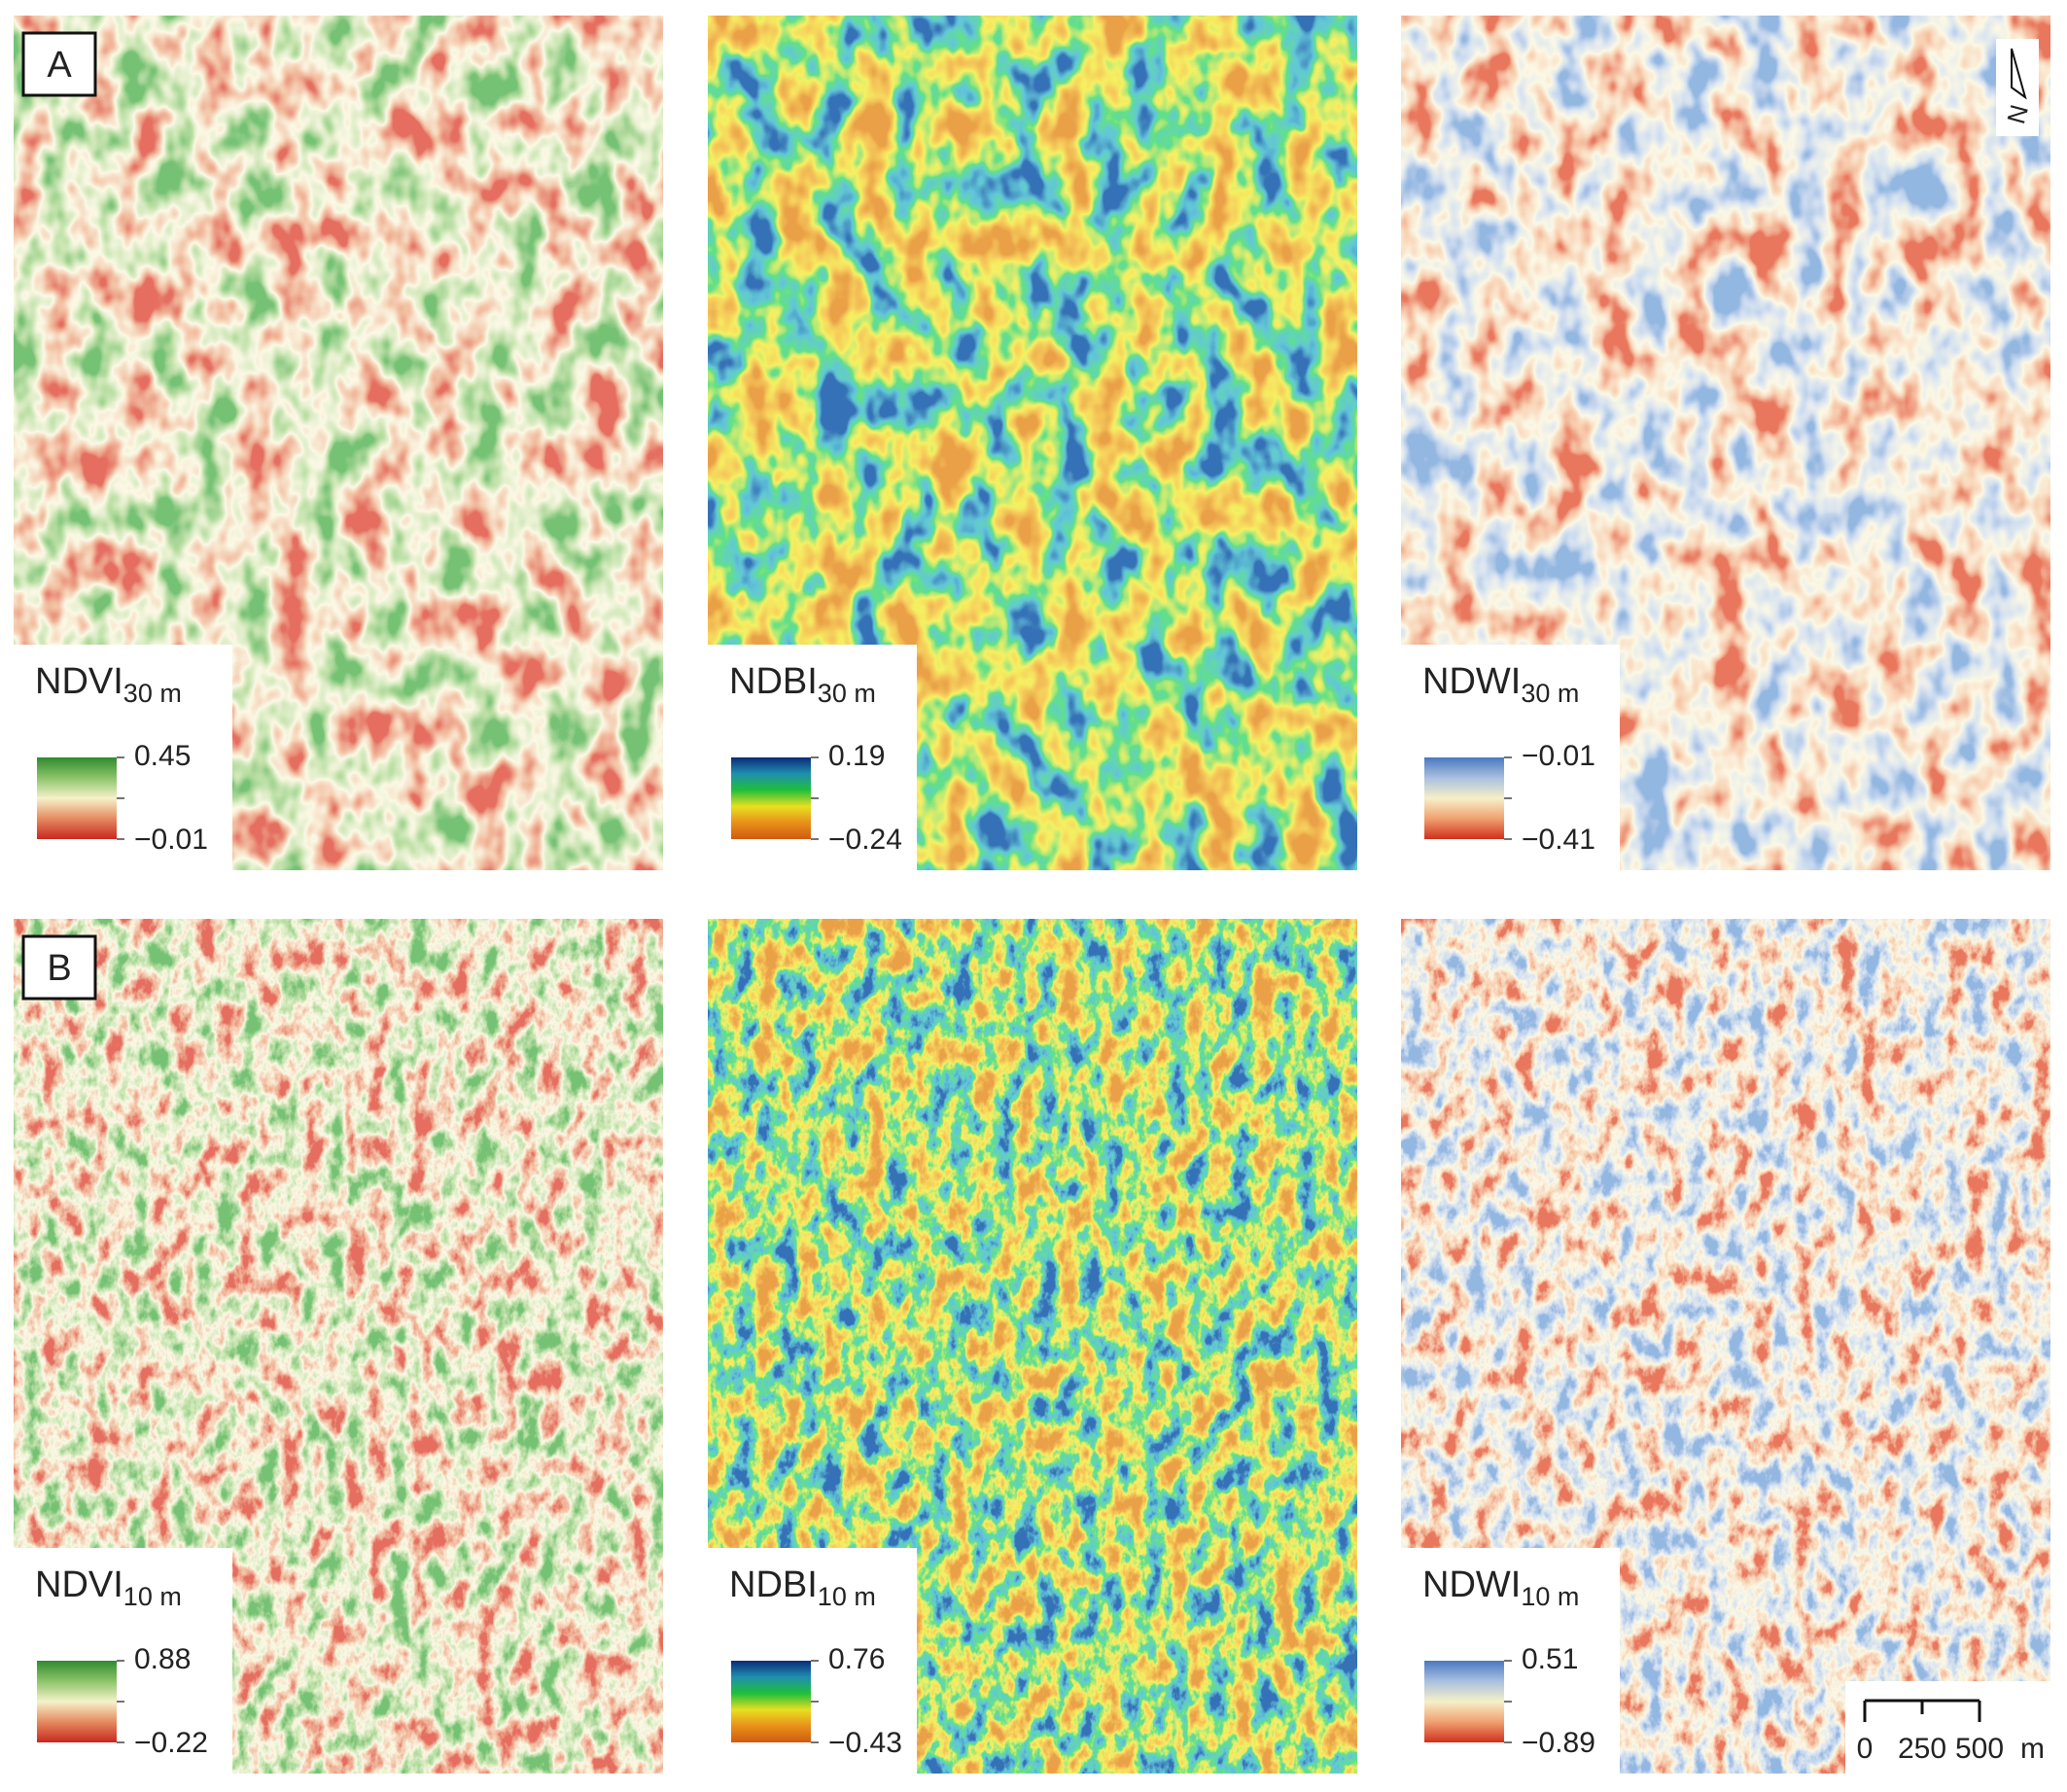 The image size is (2067, 1792). What do you see at coordinates (162, 756) in the screenshot?
I see `legend-max: 0.45` at bounding box center [162, 756].